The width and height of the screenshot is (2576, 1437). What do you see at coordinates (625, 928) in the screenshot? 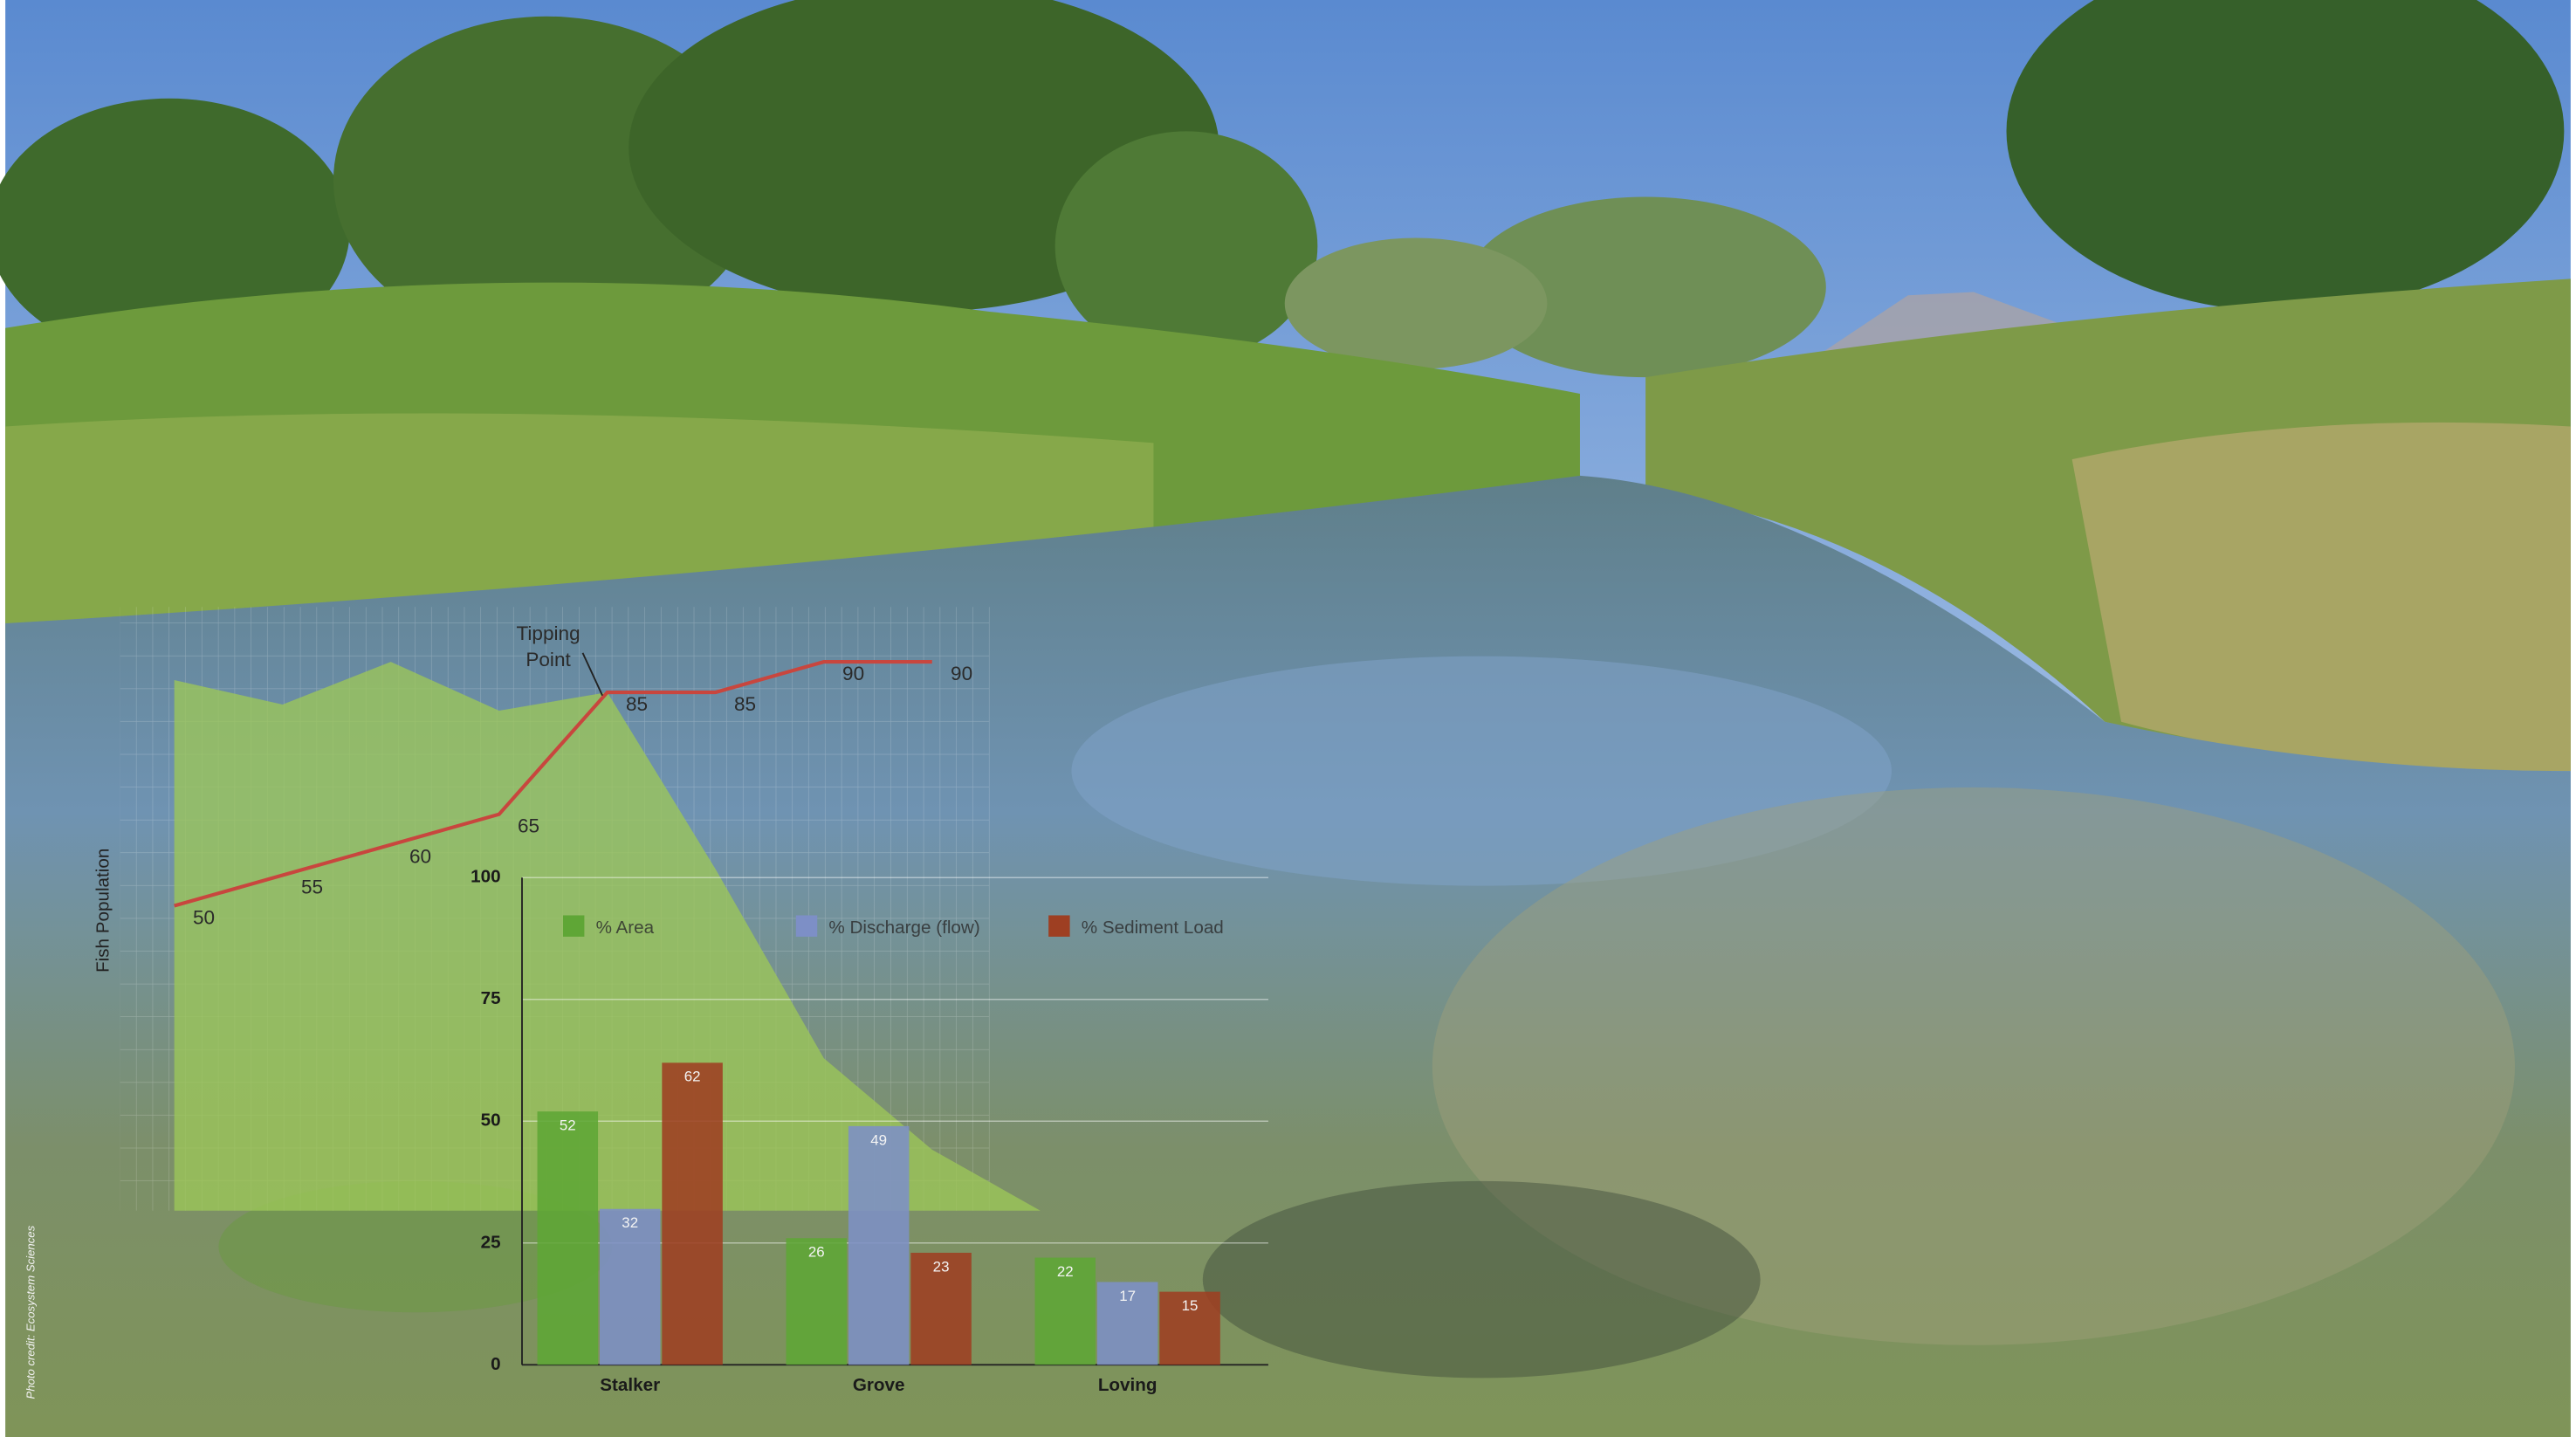
I see `legend-label: % Area` at bounding box center [625, 928].